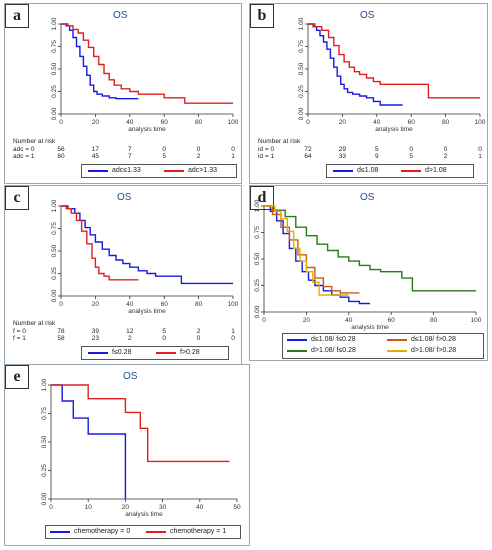  I want to click on y-tick-label-b: 0.00, so click(301, 113).